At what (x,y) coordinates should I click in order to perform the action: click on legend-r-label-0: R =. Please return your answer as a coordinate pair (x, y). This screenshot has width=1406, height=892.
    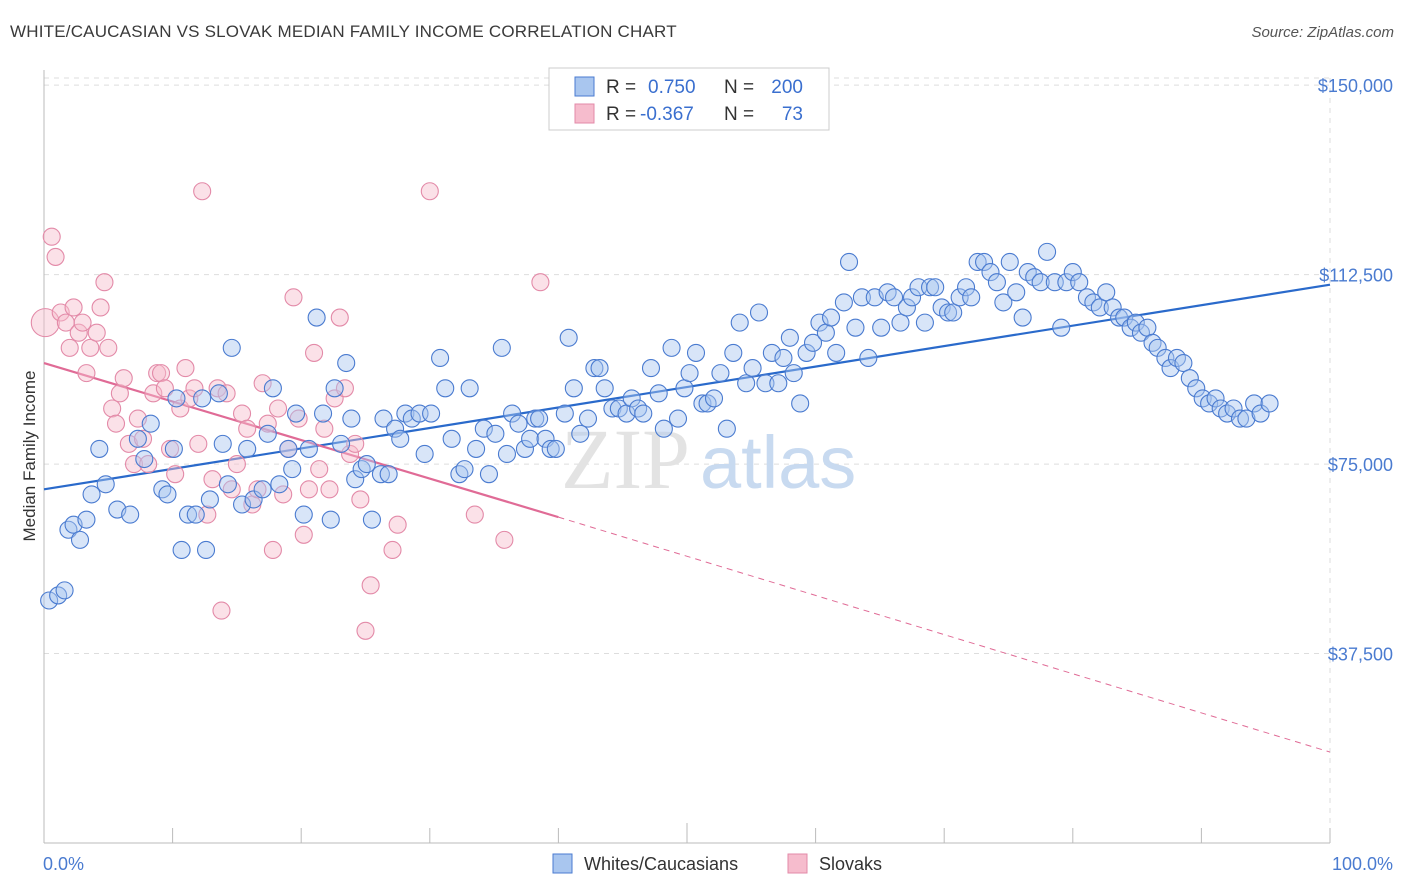
    Looking at the image, I should click on (621, 87).